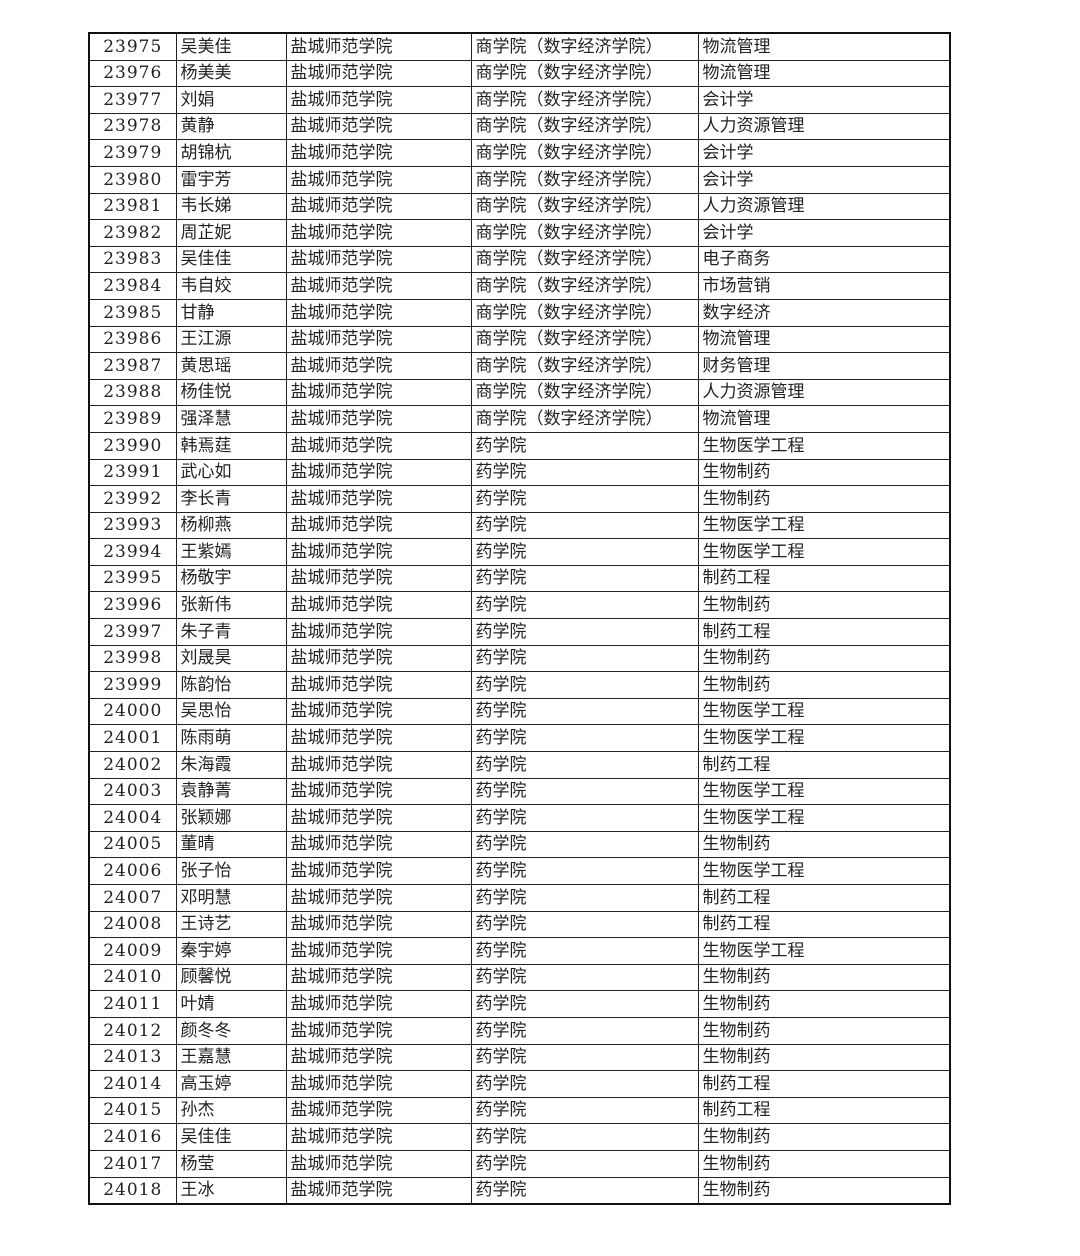 The height and width of the screenshot is (1256, 1080). What do you see at coordinates (231, 711) in the screenshot?
I see `student-name-cell: 吴思怡` at bounding box center [231, 711].